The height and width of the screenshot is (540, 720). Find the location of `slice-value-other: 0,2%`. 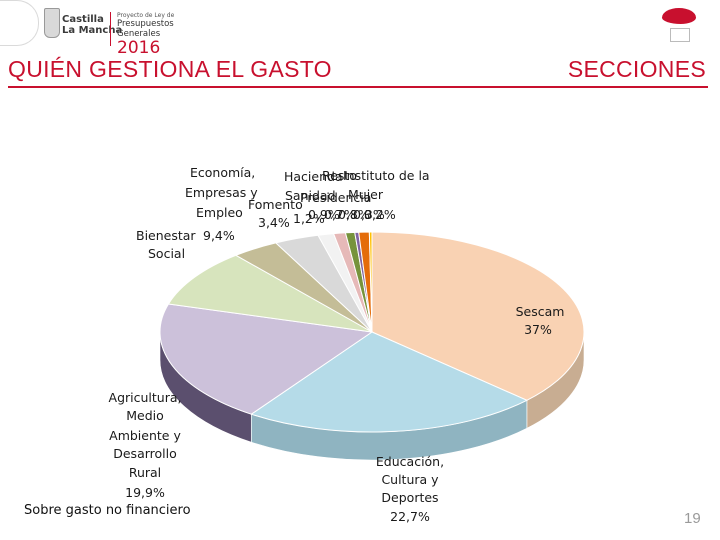

slice-value-other: 0,2% is located at coordinates (380, 214).